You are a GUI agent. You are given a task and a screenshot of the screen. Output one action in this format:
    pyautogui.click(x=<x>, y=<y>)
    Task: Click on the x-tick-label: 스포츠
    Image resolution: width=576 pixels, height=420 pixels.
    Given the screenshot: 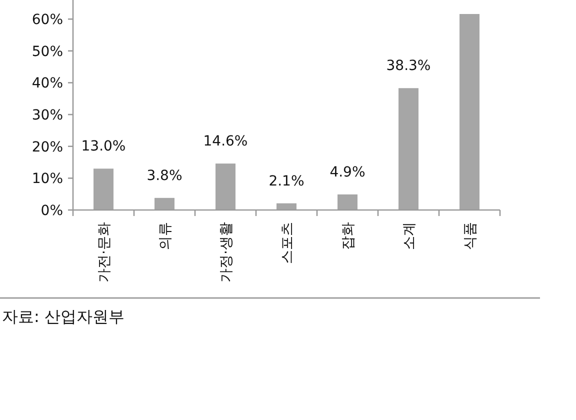 What is the action you would take?
    pyautogui.click(x=288, y=243)
    